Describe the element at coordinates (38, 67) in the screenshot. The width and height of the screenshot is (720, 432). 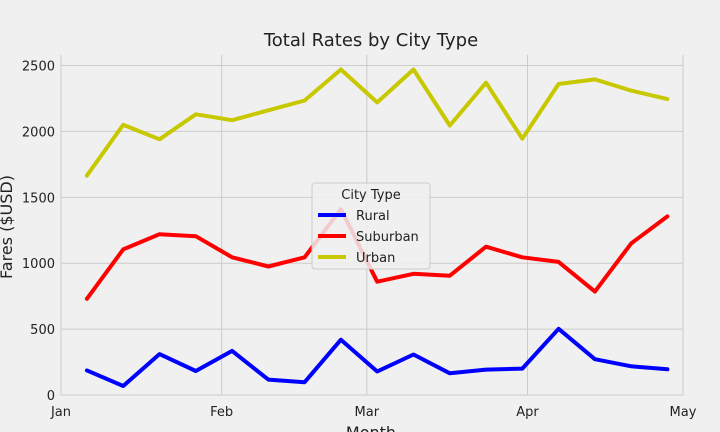
I see `y-tick-label: 2500` at that location.